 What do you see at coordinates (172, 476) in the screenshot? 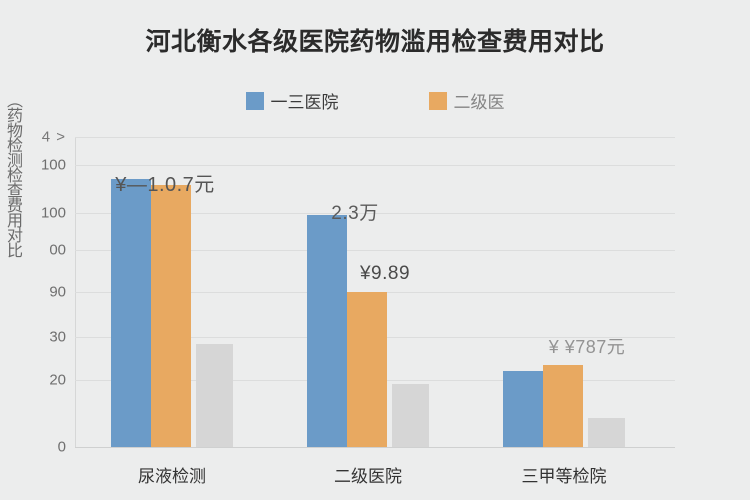
I see `x-axis-label-category-1: 尿液检测` at bounding box center [172, 476].